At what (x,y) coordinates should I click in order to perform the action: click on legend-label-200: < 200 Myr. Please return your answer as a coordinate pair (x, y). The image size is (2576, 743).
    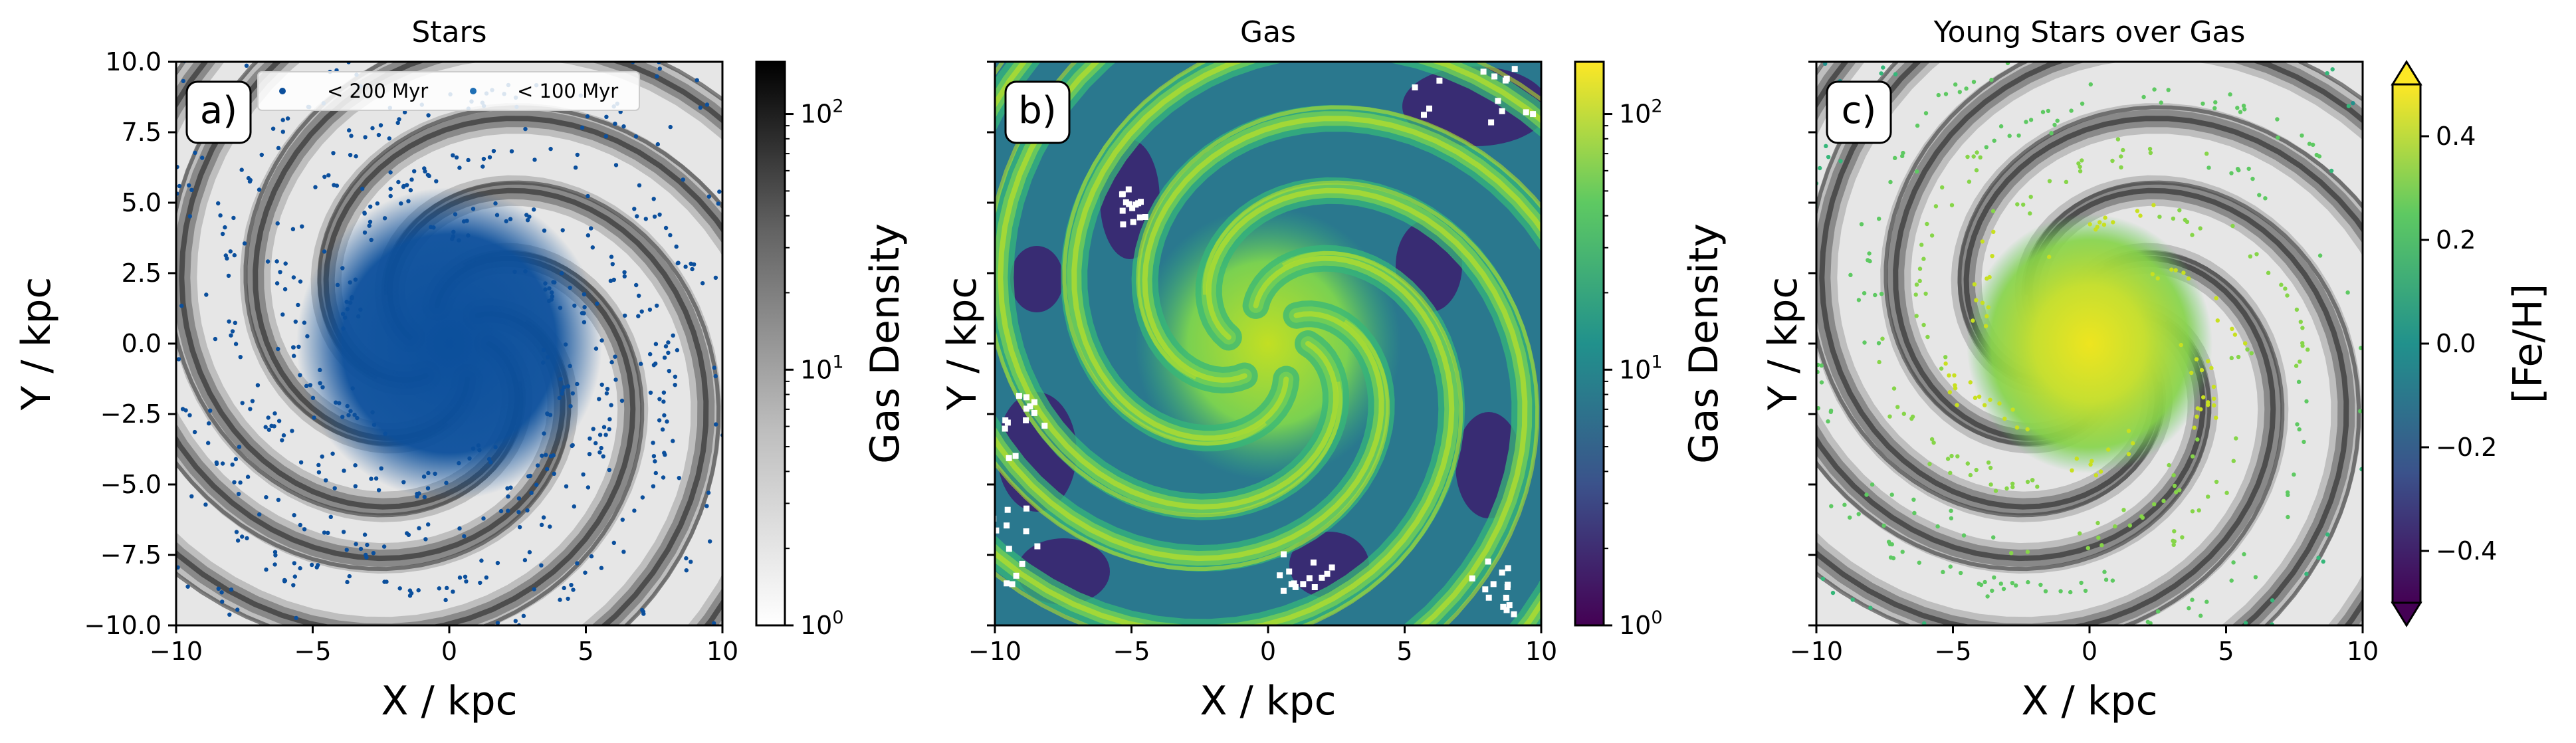
    Looking at the image, I should click on (377, 91).